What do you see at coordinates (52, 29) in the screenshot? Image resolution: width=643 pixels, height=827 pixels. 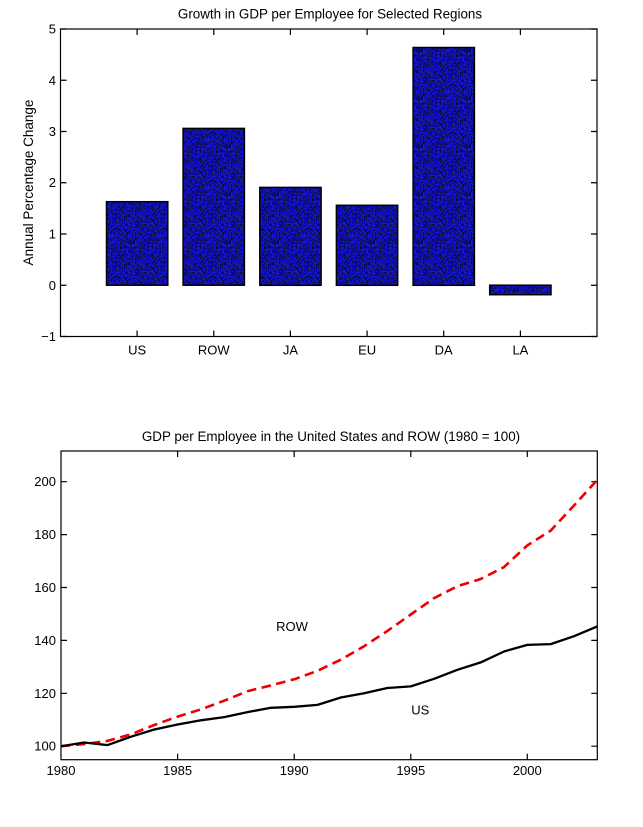 I see `svg-text: 5` at bounding box center [52, 29].